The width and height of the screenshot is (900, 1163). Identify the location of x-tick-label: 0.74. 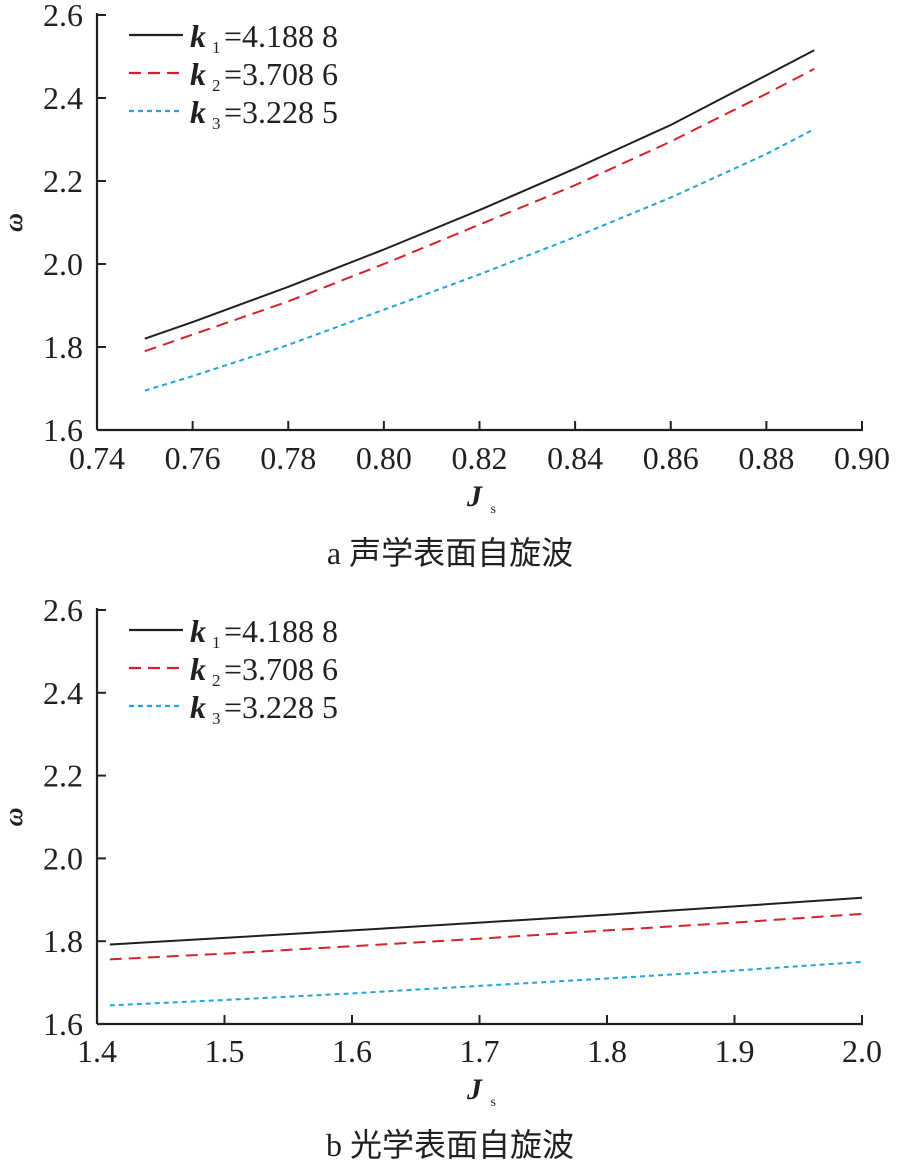
(97, 458).